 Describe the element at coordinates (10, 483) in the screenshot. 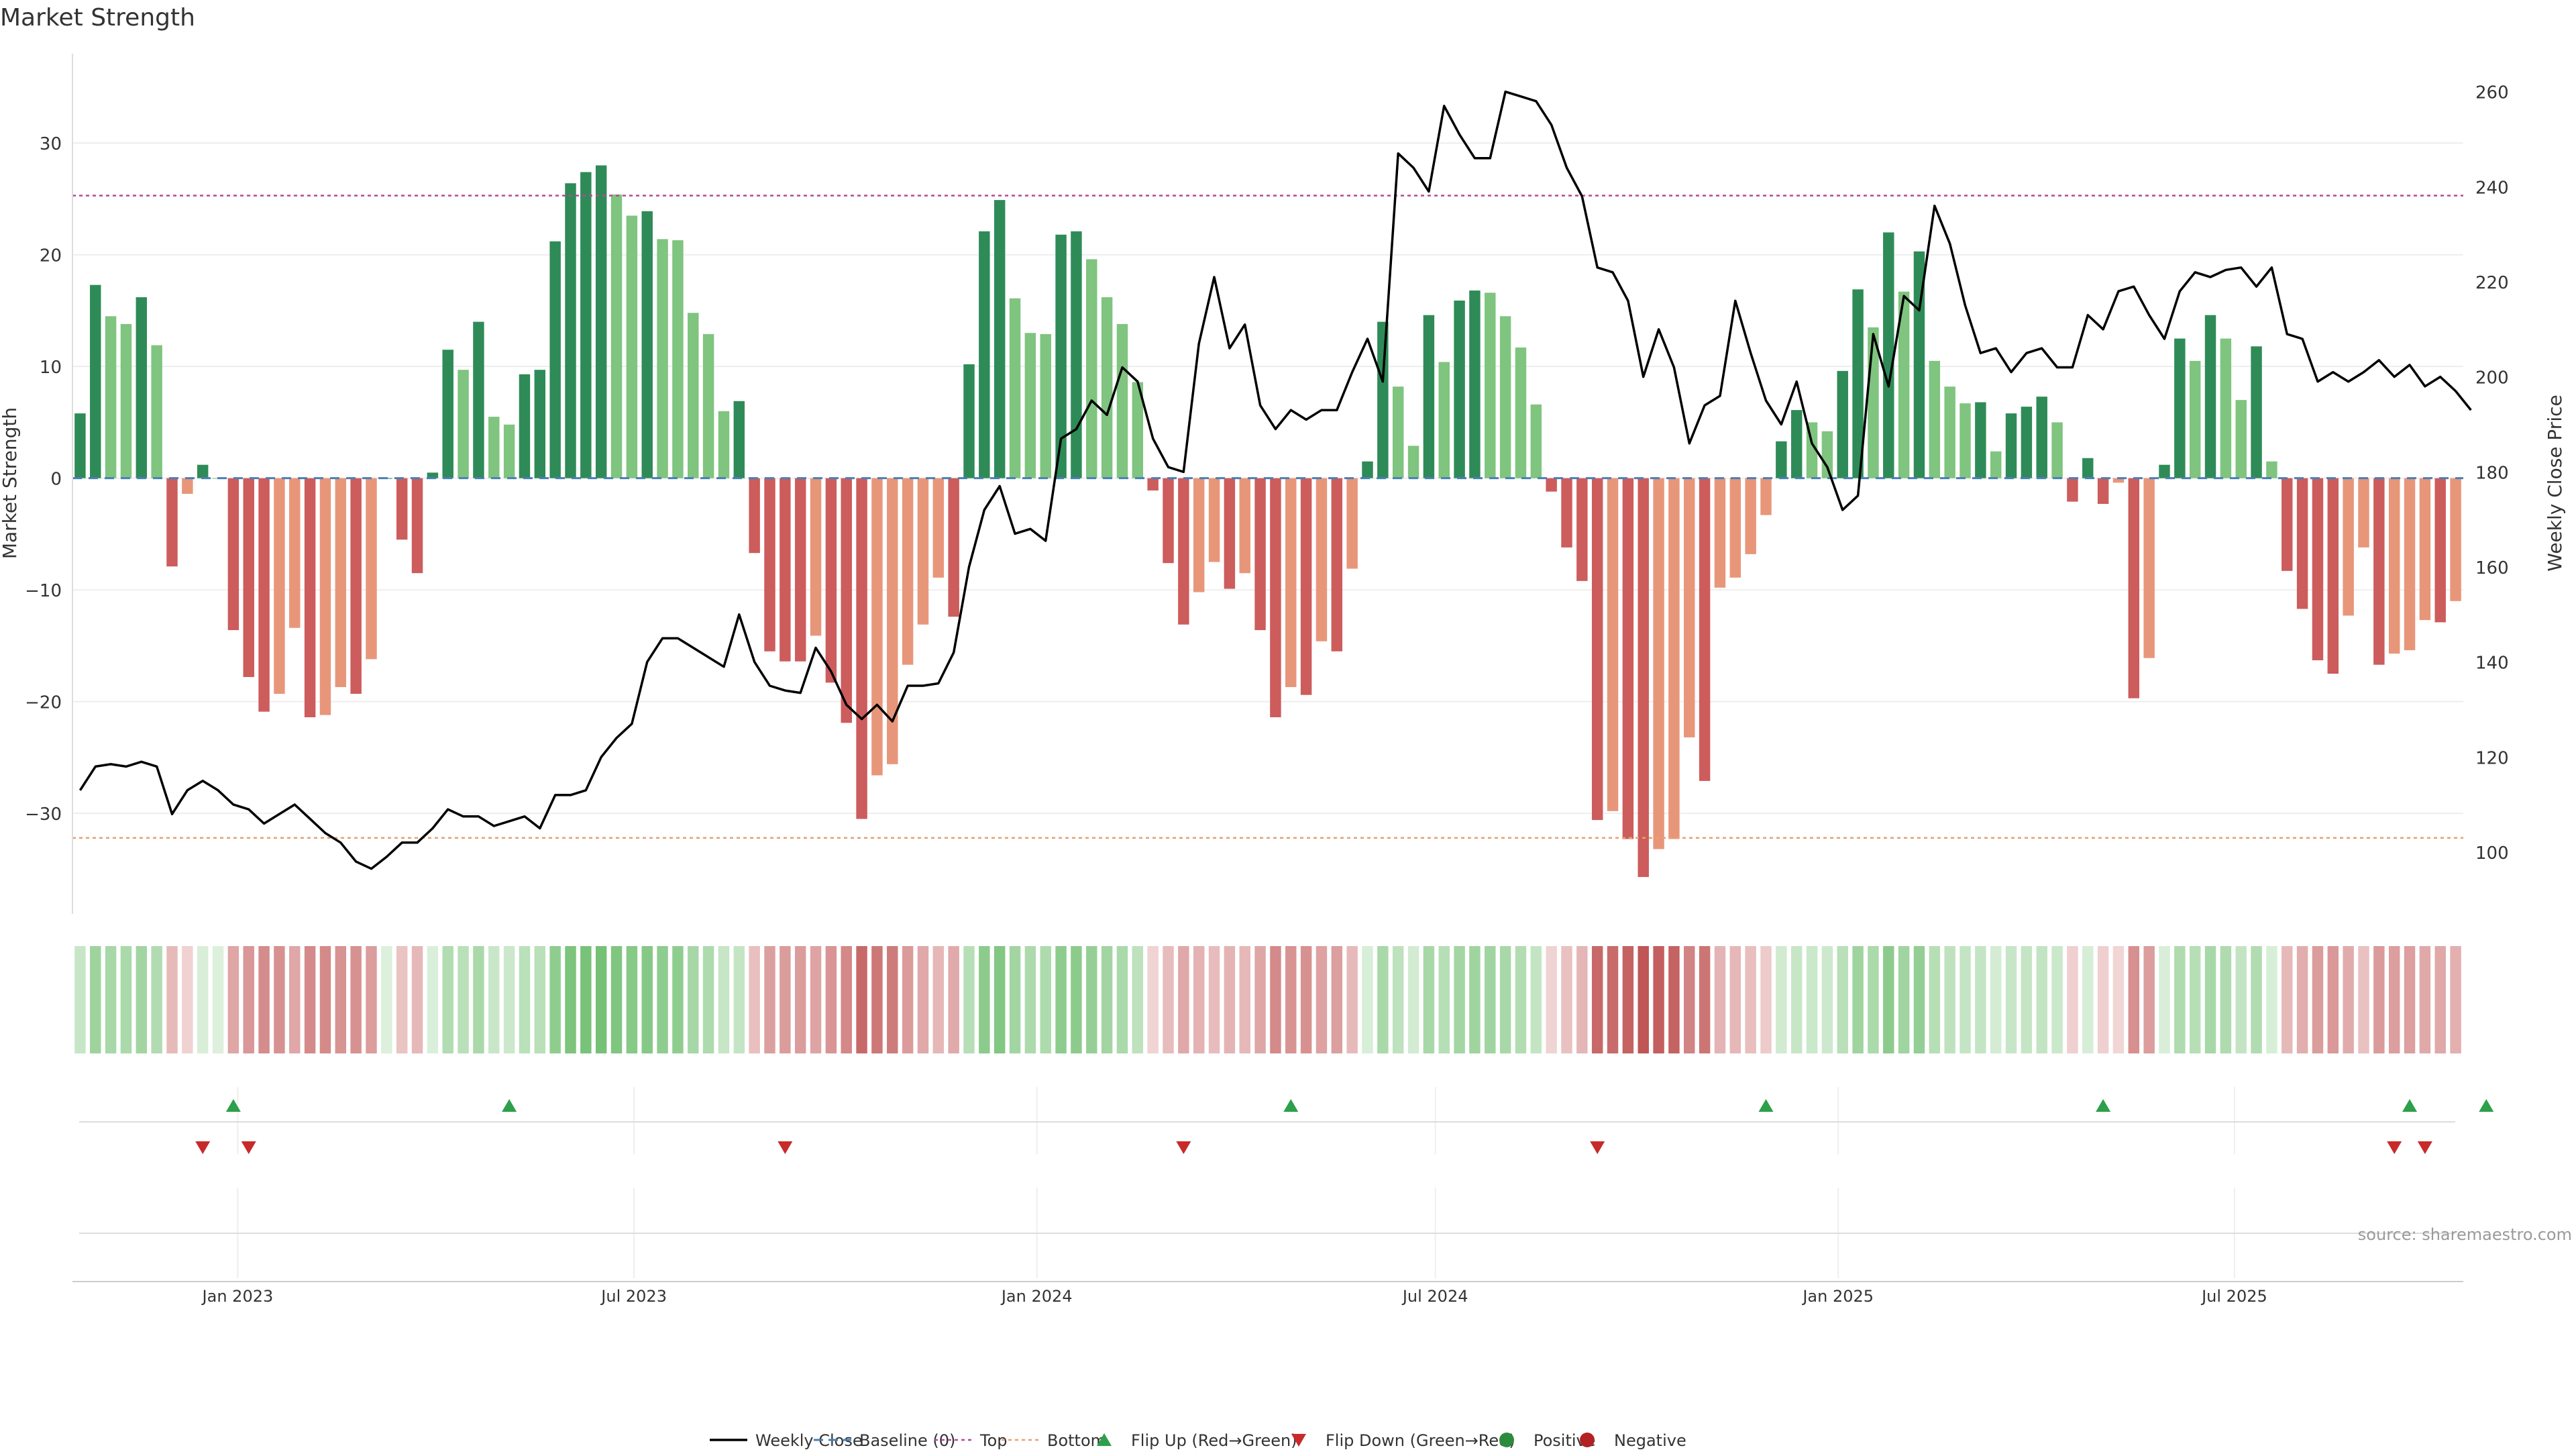

I see `left-axis-label: Market Strength` at that location.